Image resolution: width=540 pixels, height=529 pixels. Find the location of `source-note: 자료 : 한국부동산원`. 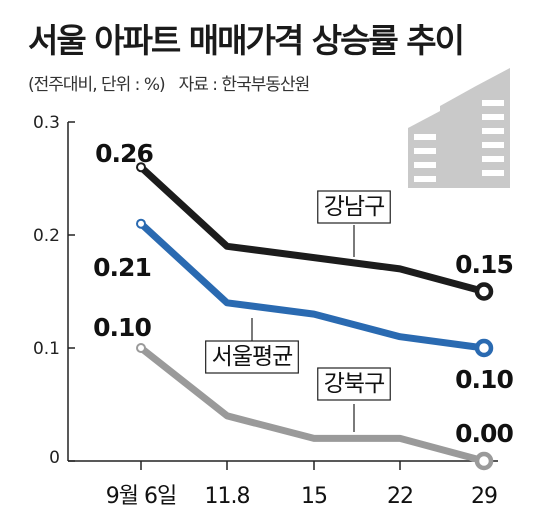

source-note: 자료 : 한국부동산원 is located at coordinates (244, 85).